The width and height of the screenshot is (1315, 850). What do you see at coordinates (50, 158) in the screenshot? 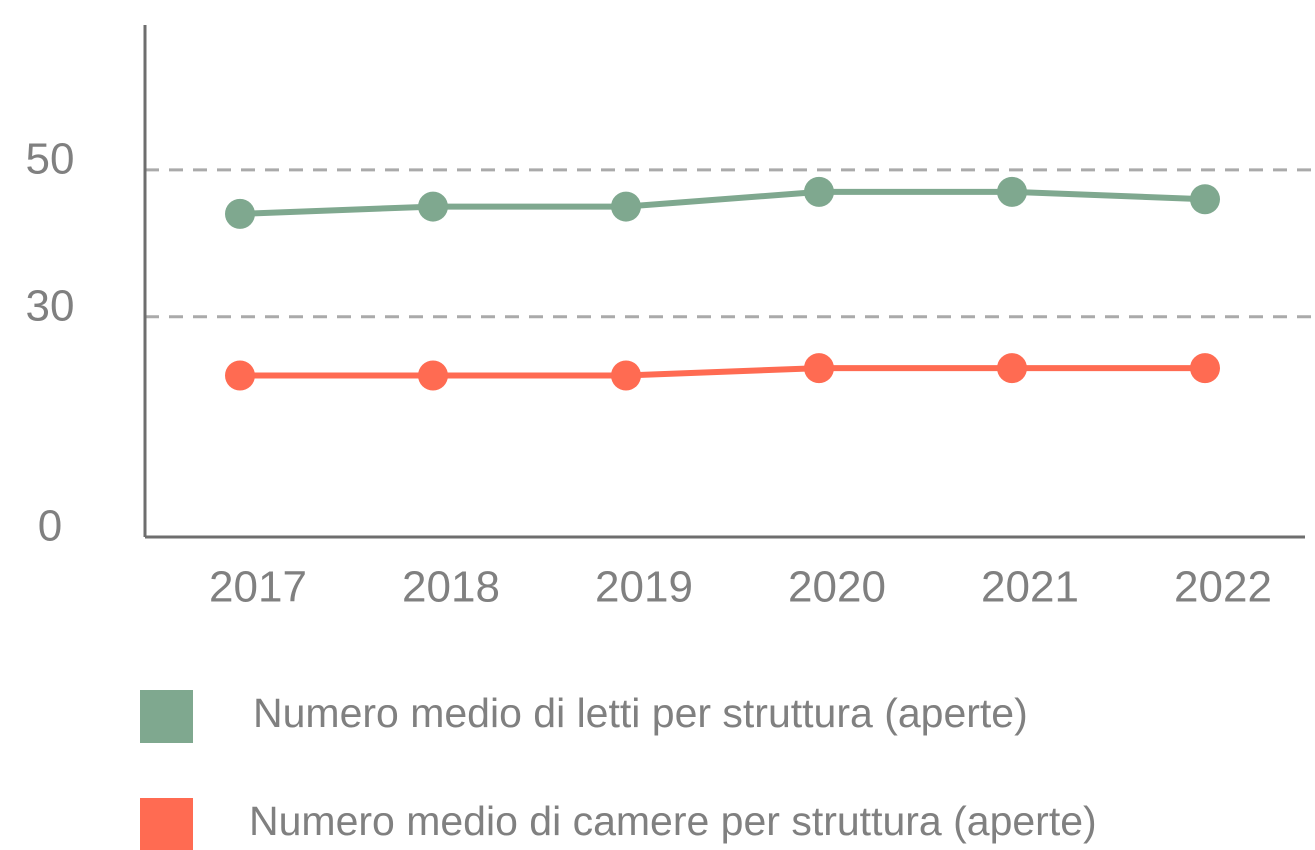
I see `y-tick-label: 50` at bounding box center [50, 158].